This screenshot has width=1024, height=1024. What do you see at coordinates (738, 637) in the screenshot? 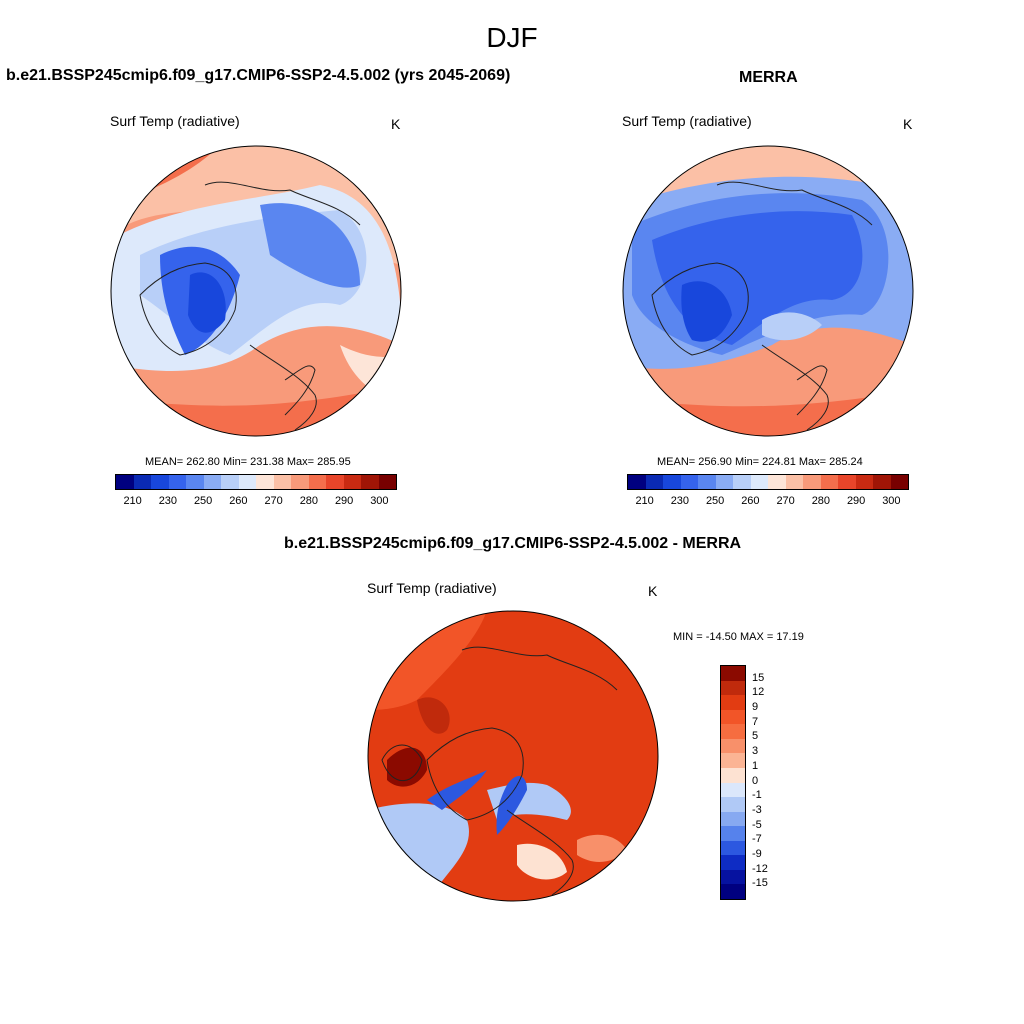
I see `diff-stats: MIN = -14.50 MAX = 17.19` at bounding box center [738, 637].